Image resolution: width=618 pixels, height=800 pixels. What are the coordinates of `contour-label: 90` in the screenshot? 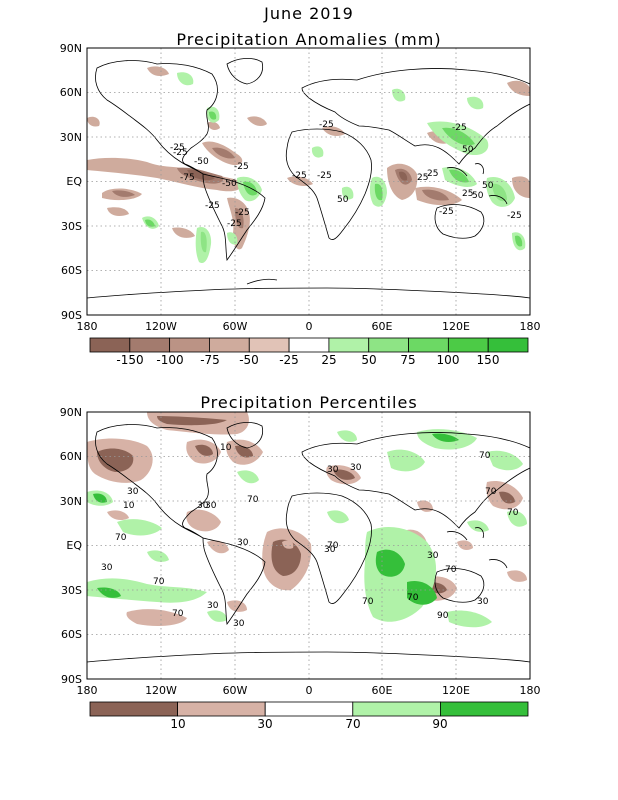 It's located at (443, 616).